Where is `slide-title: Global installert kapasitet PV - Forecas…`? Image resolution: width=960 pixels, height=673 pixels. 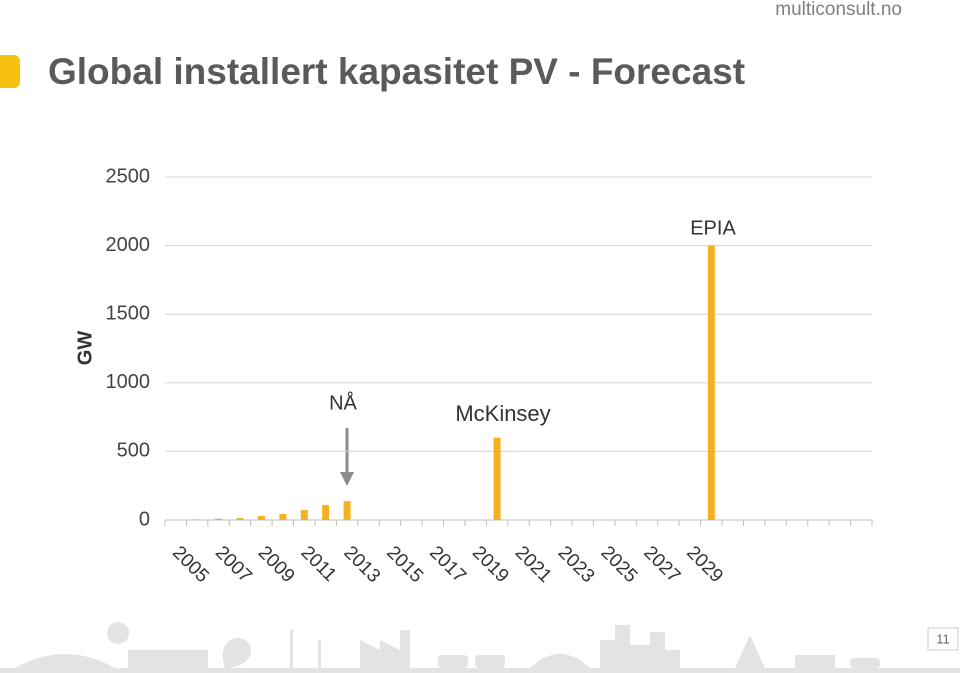 slide-title: Global installert kapasitet PV - Forecas… is located at coordinates (396, 71).